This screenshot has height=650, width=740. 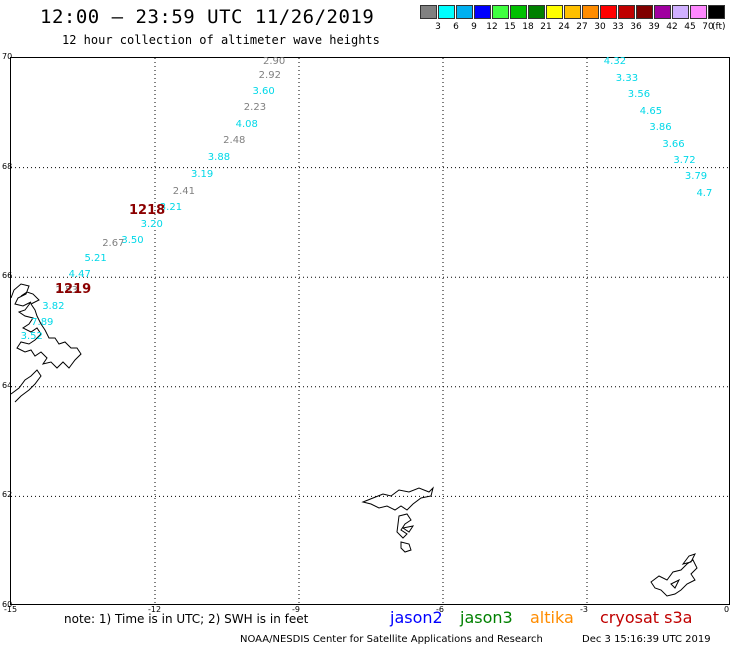 I want to click on satellite-name: jason2, so click(x=416, y=617).